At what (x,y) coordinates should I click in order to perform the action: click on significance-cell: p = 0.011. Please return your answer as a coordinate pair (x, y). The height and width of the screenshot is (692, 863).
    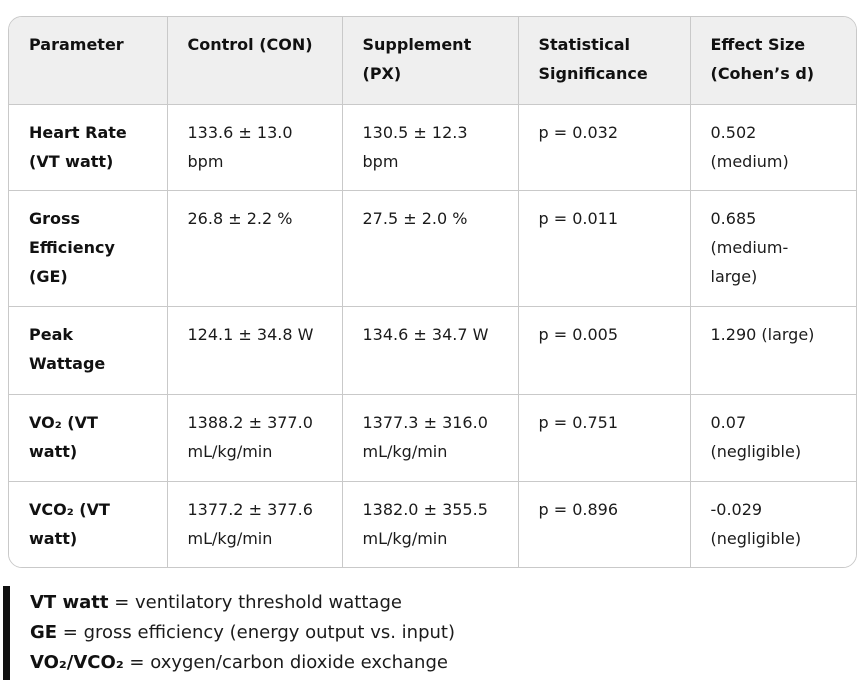
    Looking at the image, I should click on (604, 248).